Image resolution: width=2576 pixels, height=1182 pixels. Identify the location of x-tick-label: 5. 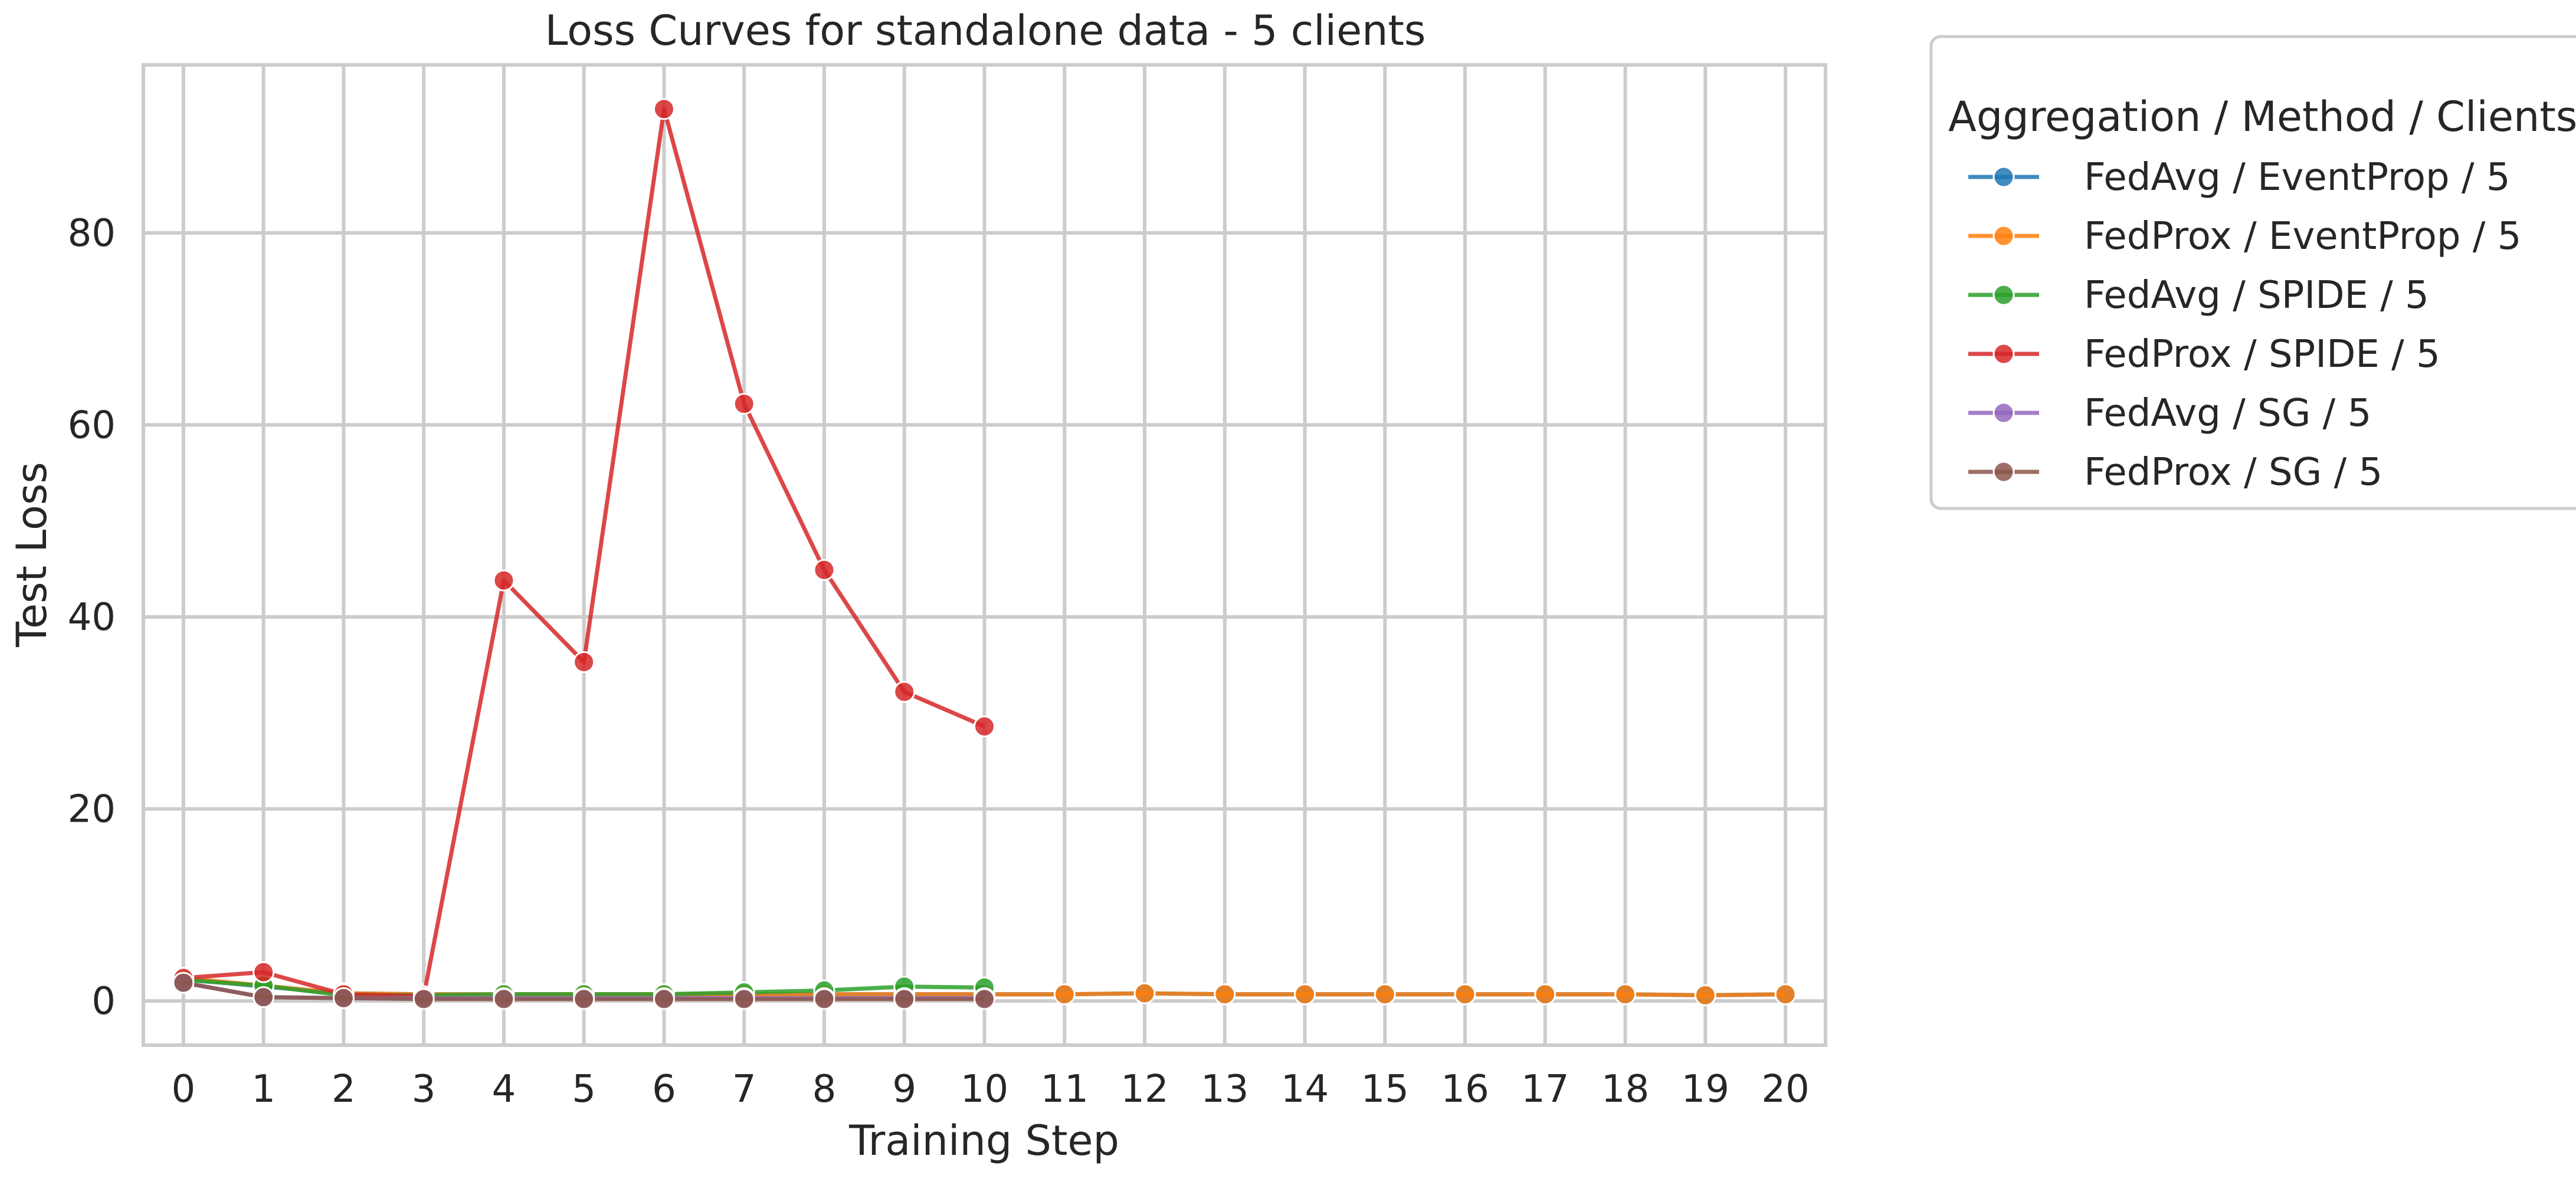
(584, 1089).